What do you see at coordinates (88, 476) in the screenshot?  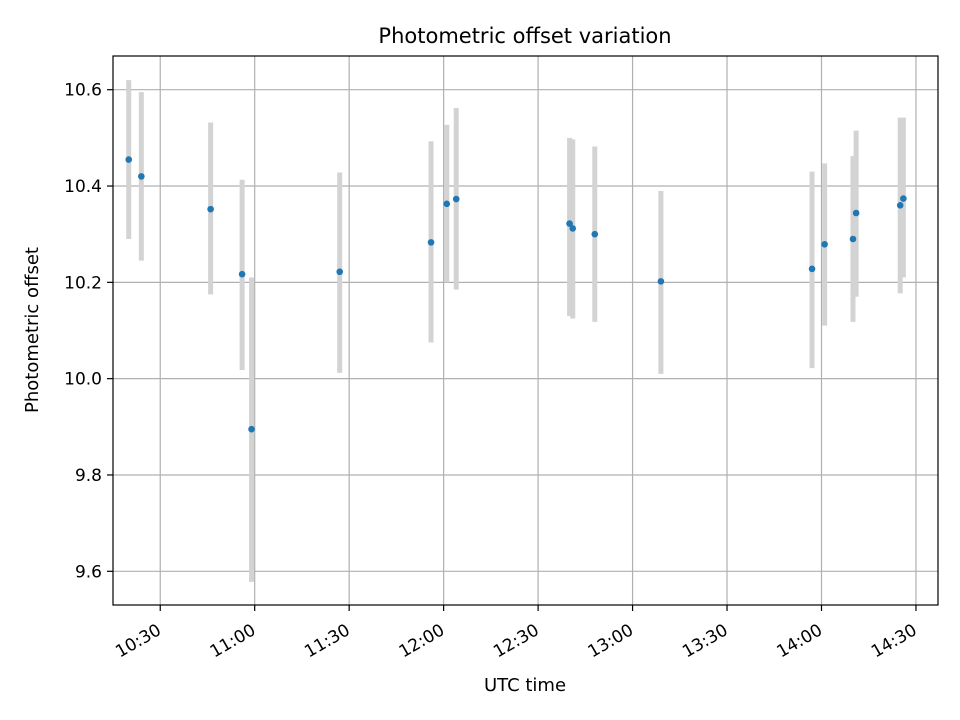 I see `y-tick-label: 9.8` at bounding box center [88, 476].